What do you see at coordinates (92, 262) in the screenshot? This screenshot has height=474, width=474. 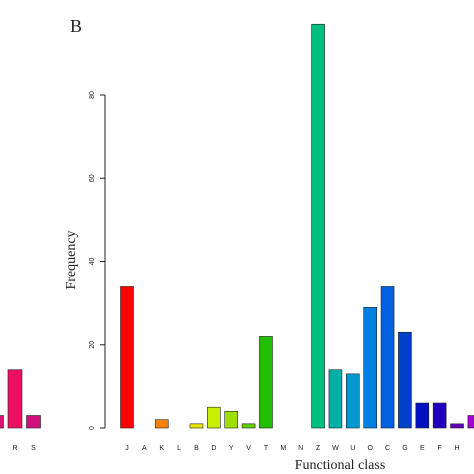 I see `y-tick-label: 40` at bounding box center [92, 262].